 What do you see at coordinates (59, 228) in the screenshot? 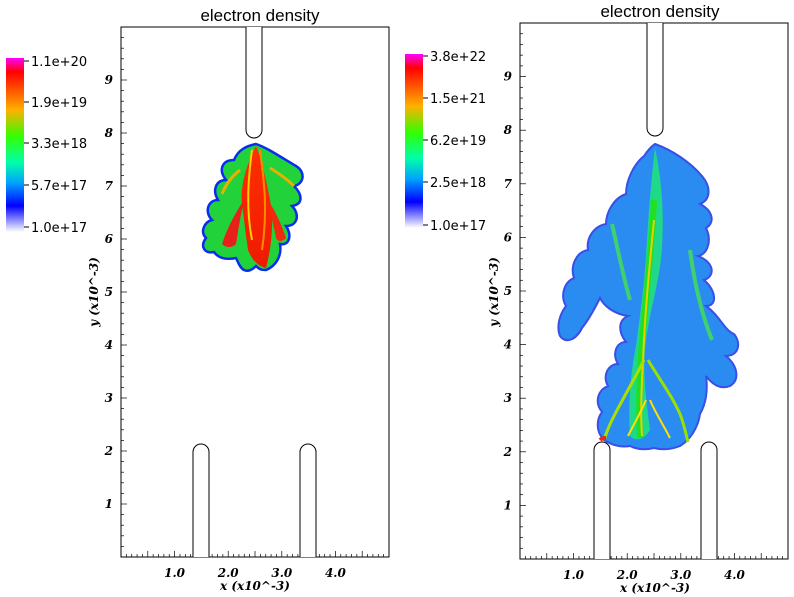
I see `left-colorbar-label-4: 1.0e+17` at bounding box center [59, 228].